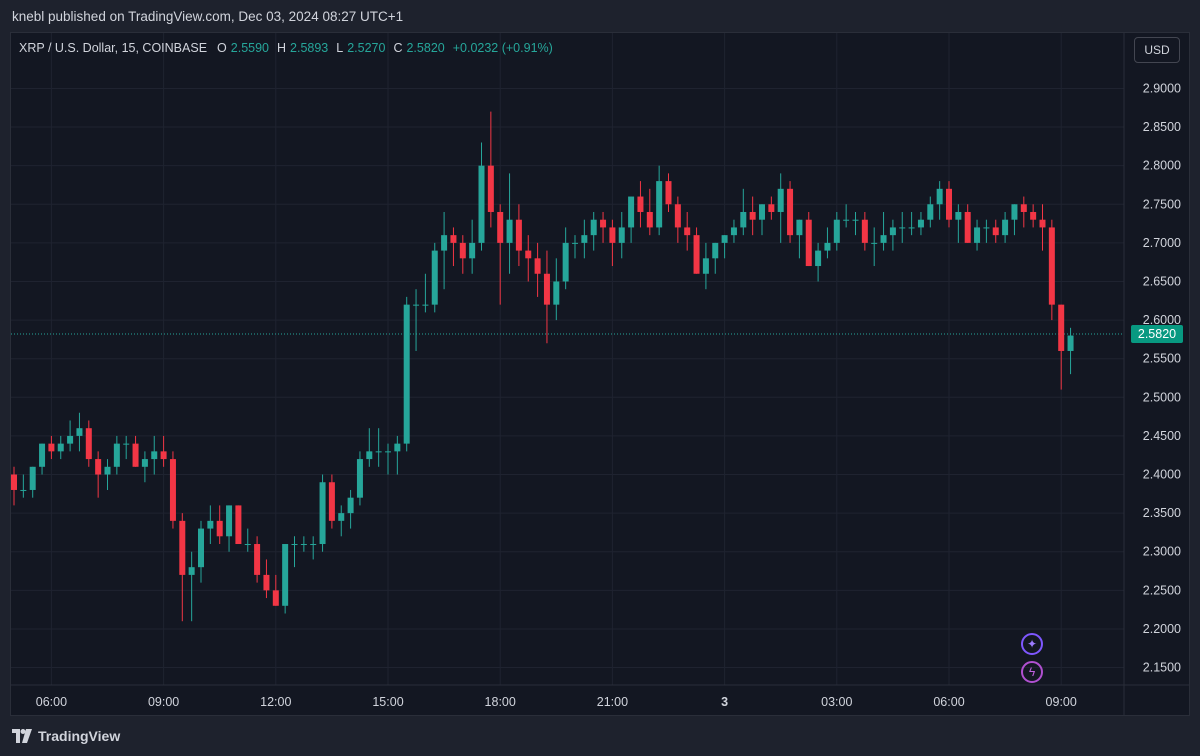  I want to click on y-tick-label: 2.8500, so click(1162, 127).